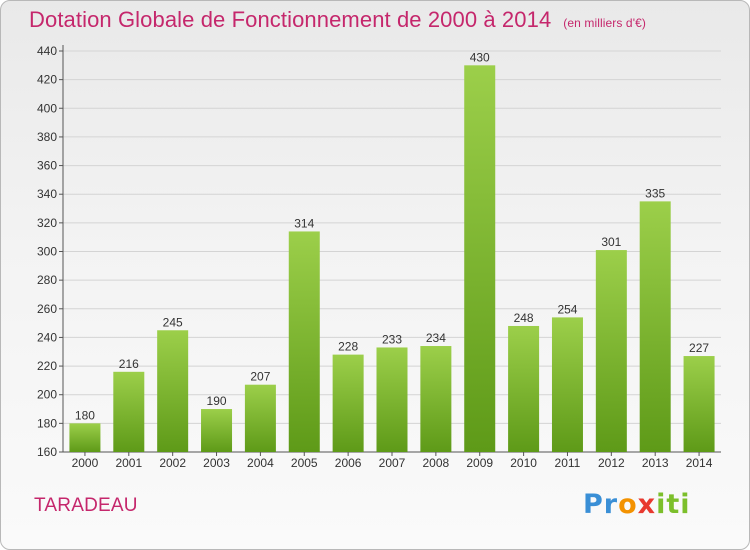 The width and height of the screenshot is (750, 550). What do you see at coordinates (611, 242) in the screenshot?
I see `data-label: 301` at bounding box center [611, 242].